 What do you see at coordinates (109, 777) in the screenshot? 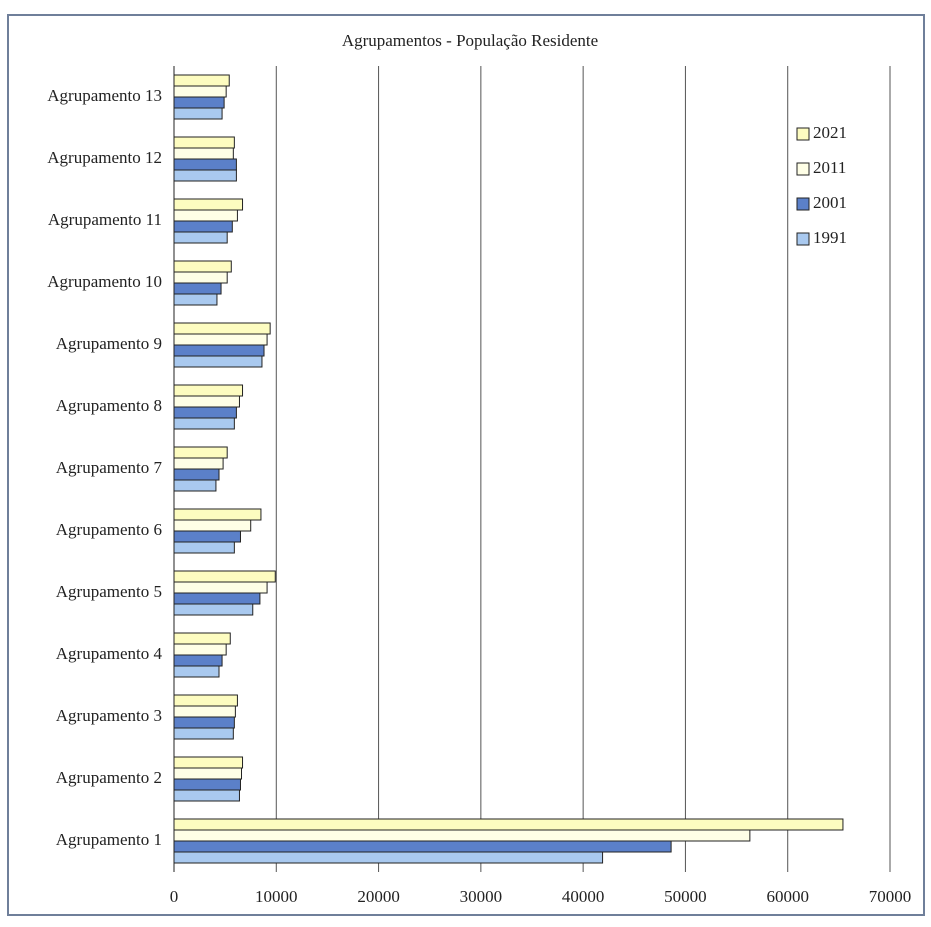
I see `y-tick-label: Agrupamento 2` at bounding box center [109, 777].